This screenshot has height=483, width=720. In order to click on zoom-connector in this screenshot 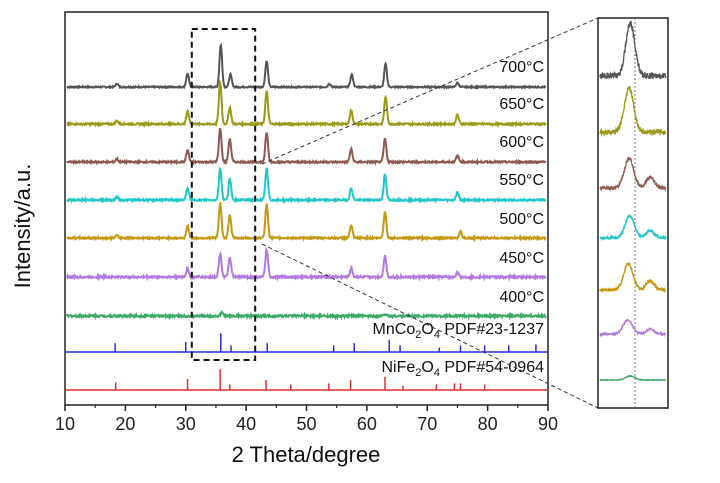, I will do `click(430, 91)`.